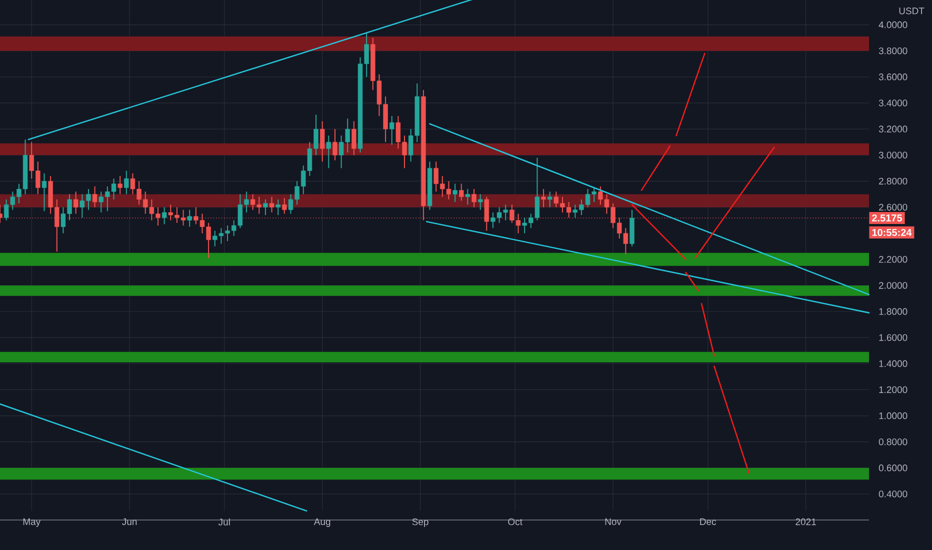 Image resolution: width=932 pixels, height=550 pixels. What do you see at coordinates (893, 363) in the screenshot?
I see `y-tick-label: 1.4000` at bounding box center [893, 363].